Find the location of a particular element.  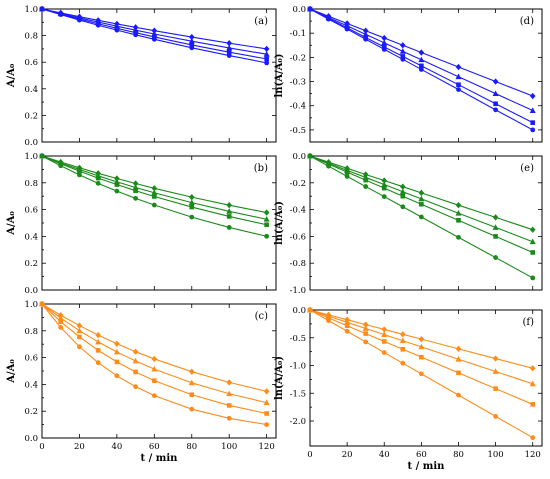

x-tick-label: 20 is located at coordinates (347, 455).